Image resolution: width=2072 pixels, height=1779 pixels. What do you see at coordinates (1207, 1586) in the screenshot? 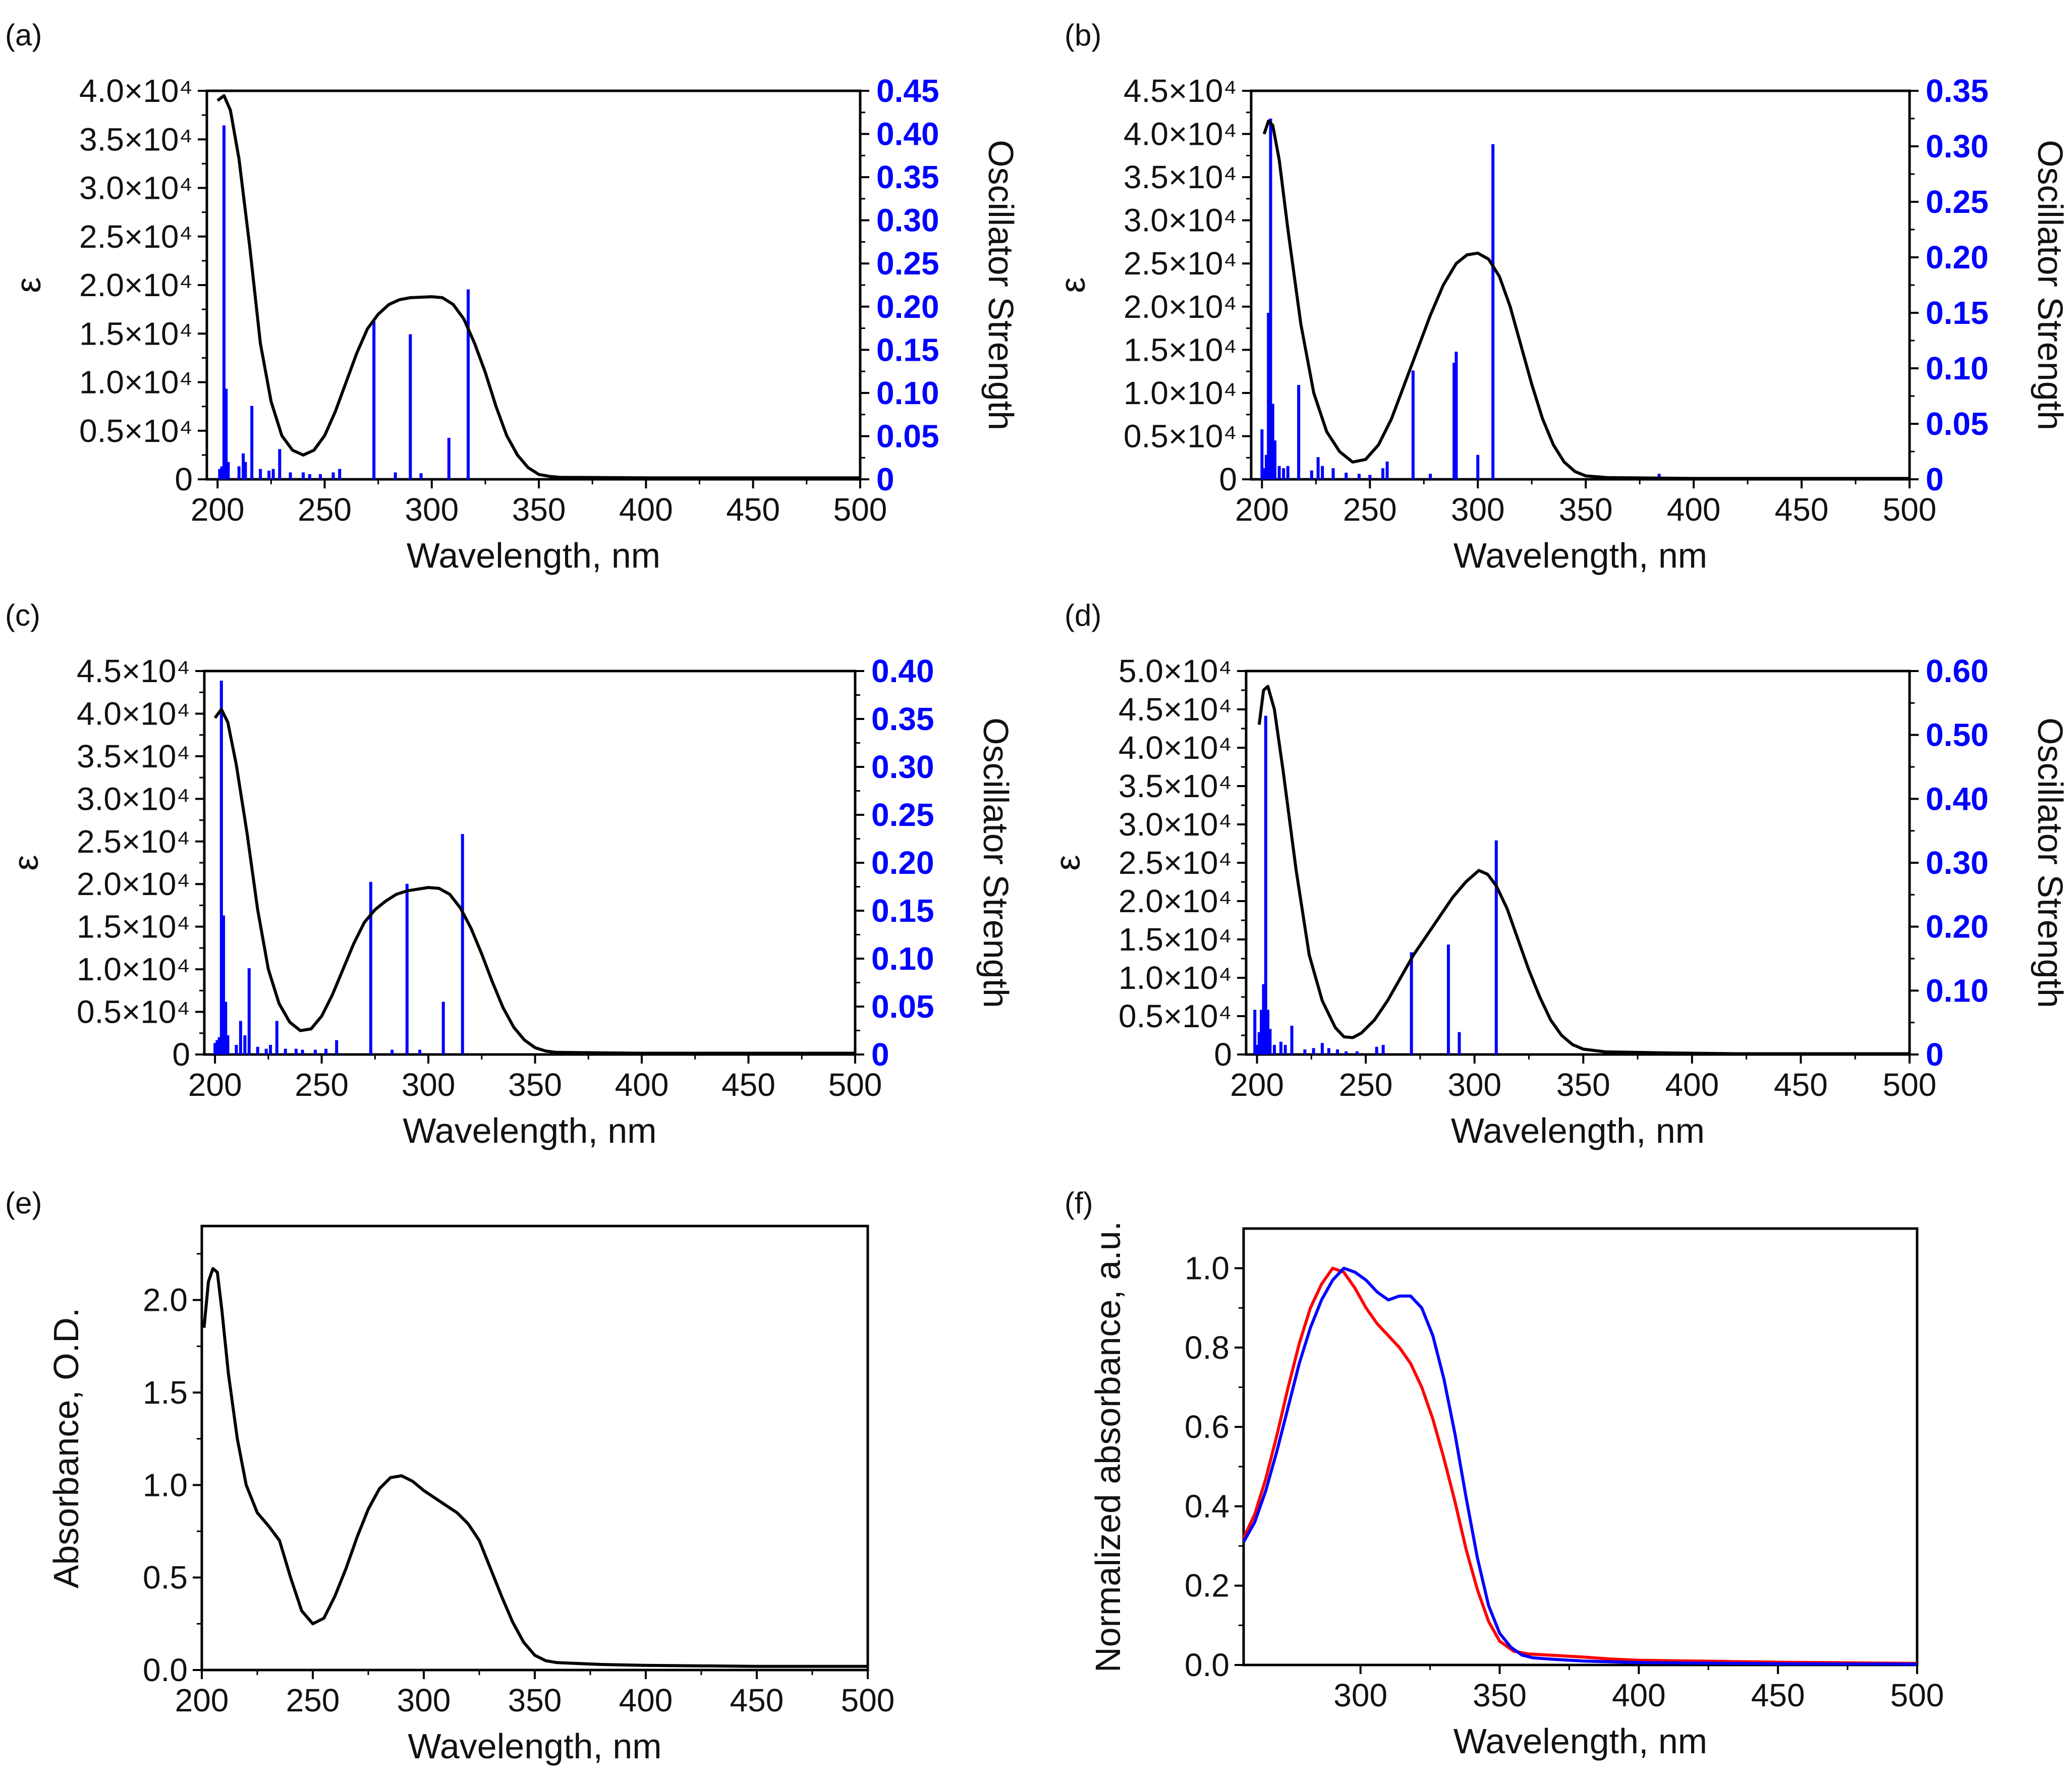
I see `y-tick-label: 0.2` at bounding box center [1207, 1586].